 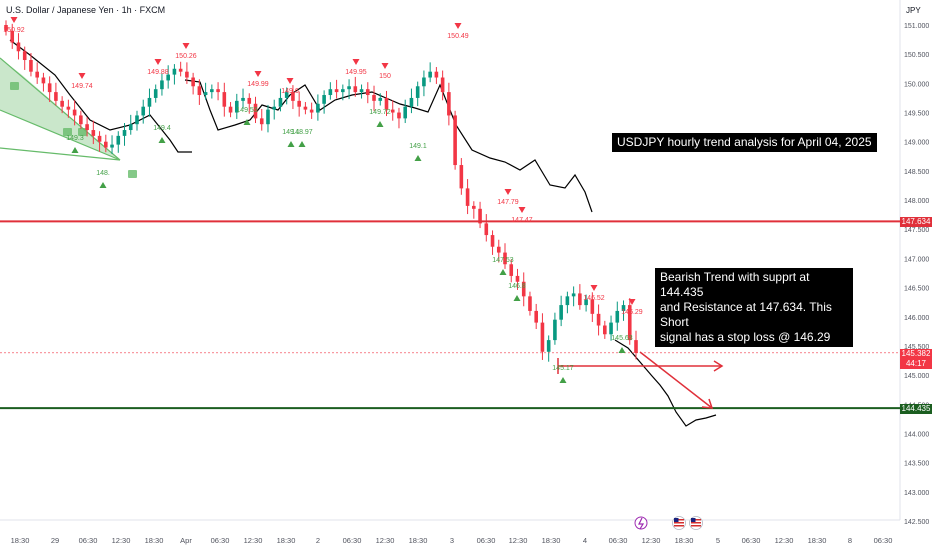 What do you see at coordinates (745, 337) in the screenshot?
I see `note-line-3: signal has a stop loss @ 146.29` at bounding box center [745, 337].